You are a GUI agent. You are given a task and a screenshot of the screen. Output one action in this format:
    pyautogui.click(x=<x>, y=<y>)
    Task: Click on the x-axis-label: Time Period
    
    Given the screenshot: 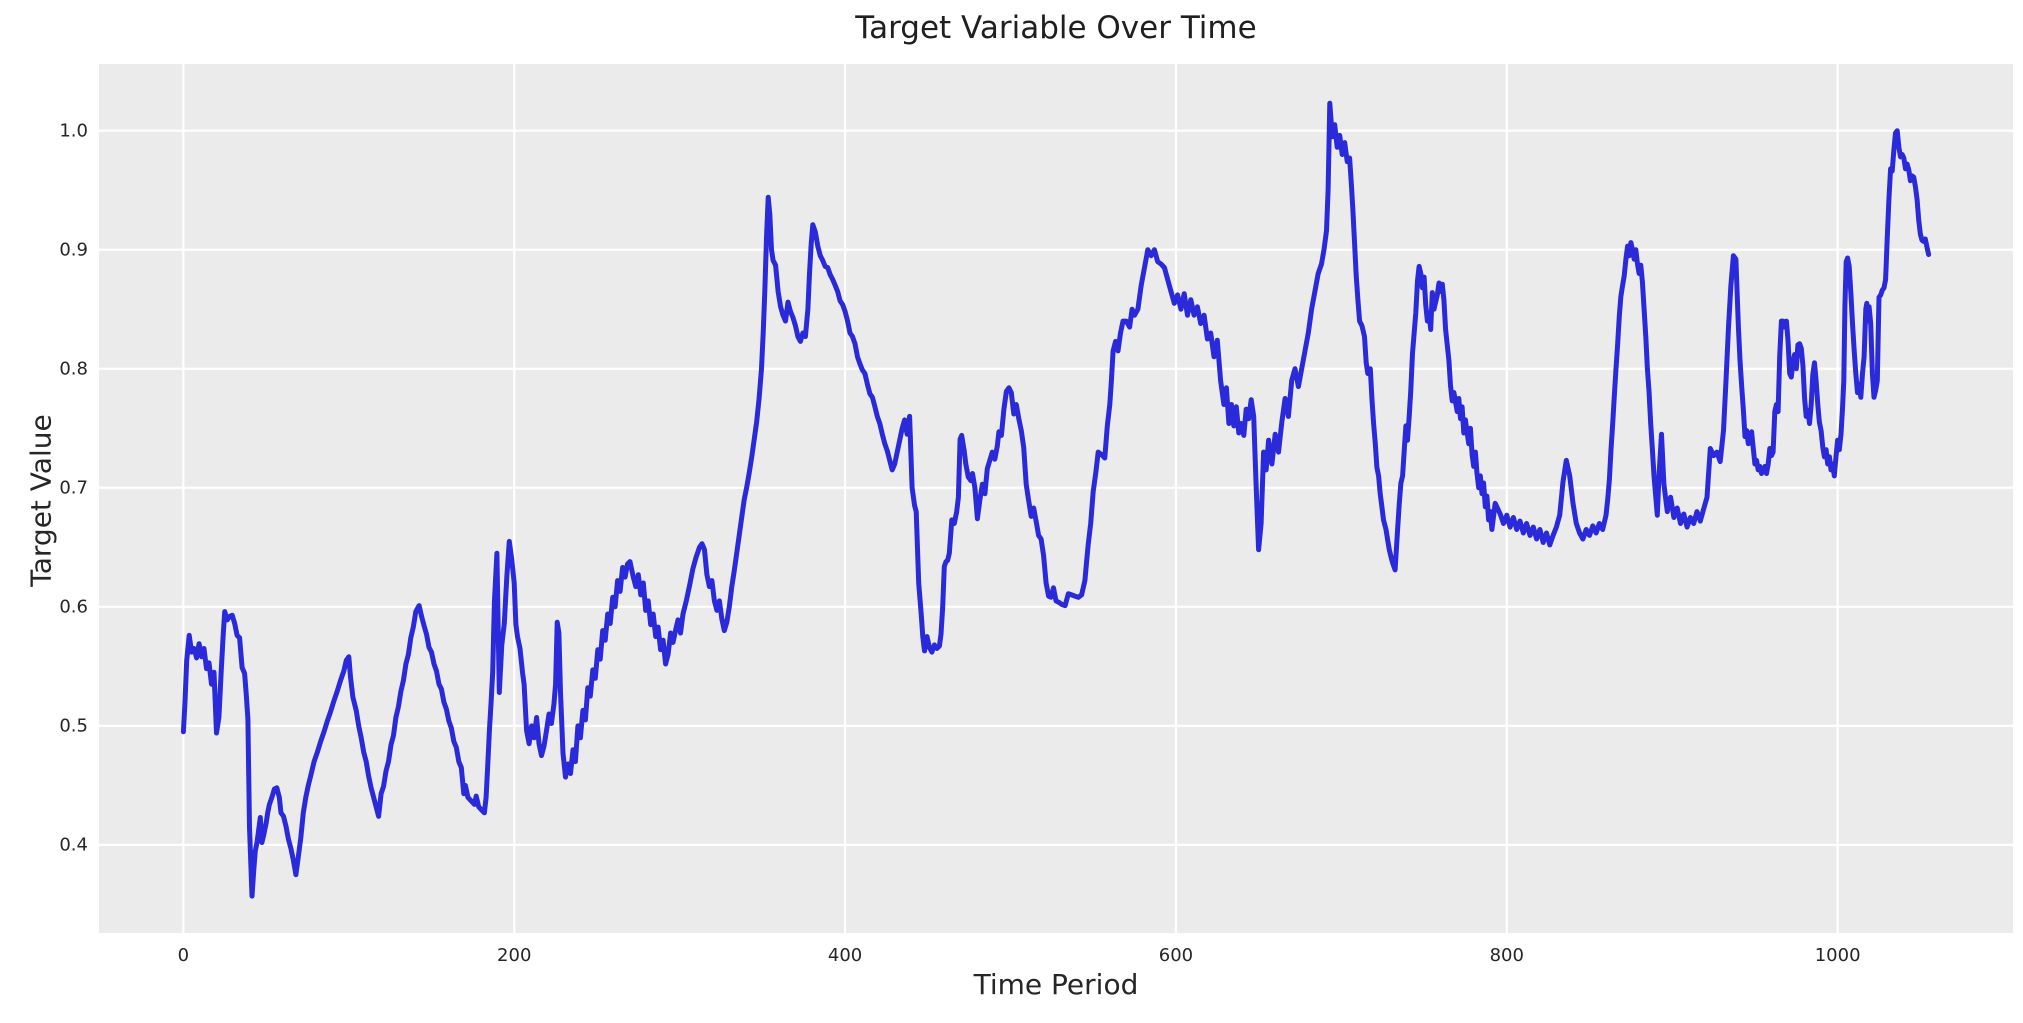 What is the action you would take?
    pyautogui.click(x=1056, y=984)
    